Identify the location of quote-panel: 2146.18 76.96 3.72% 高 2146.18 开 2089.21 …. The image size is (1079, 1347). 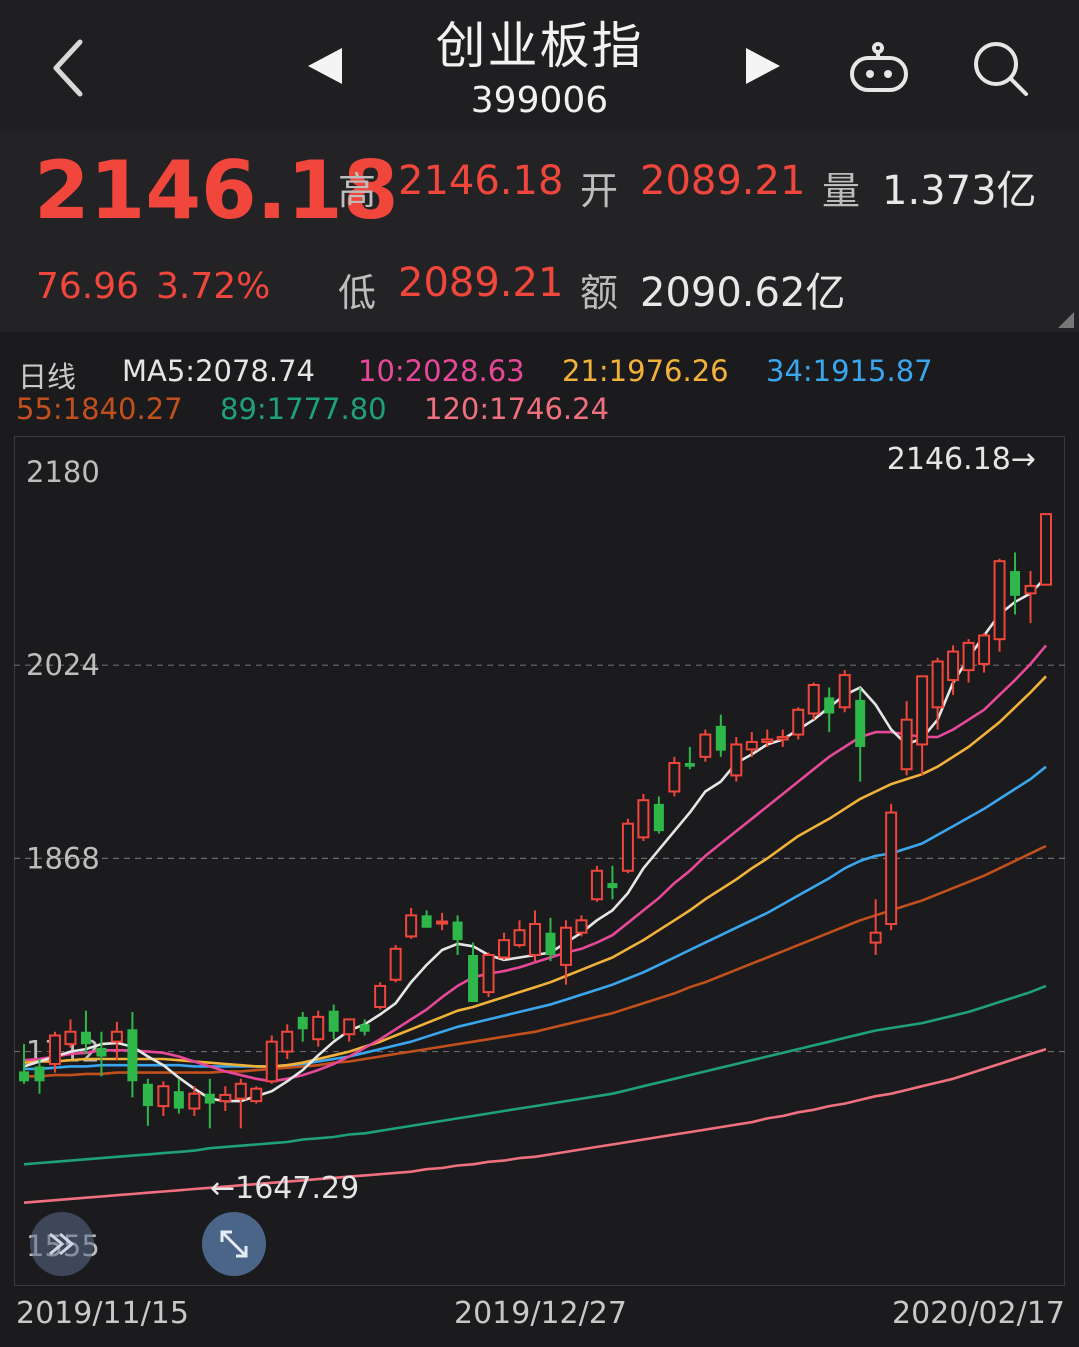
(539, 232).